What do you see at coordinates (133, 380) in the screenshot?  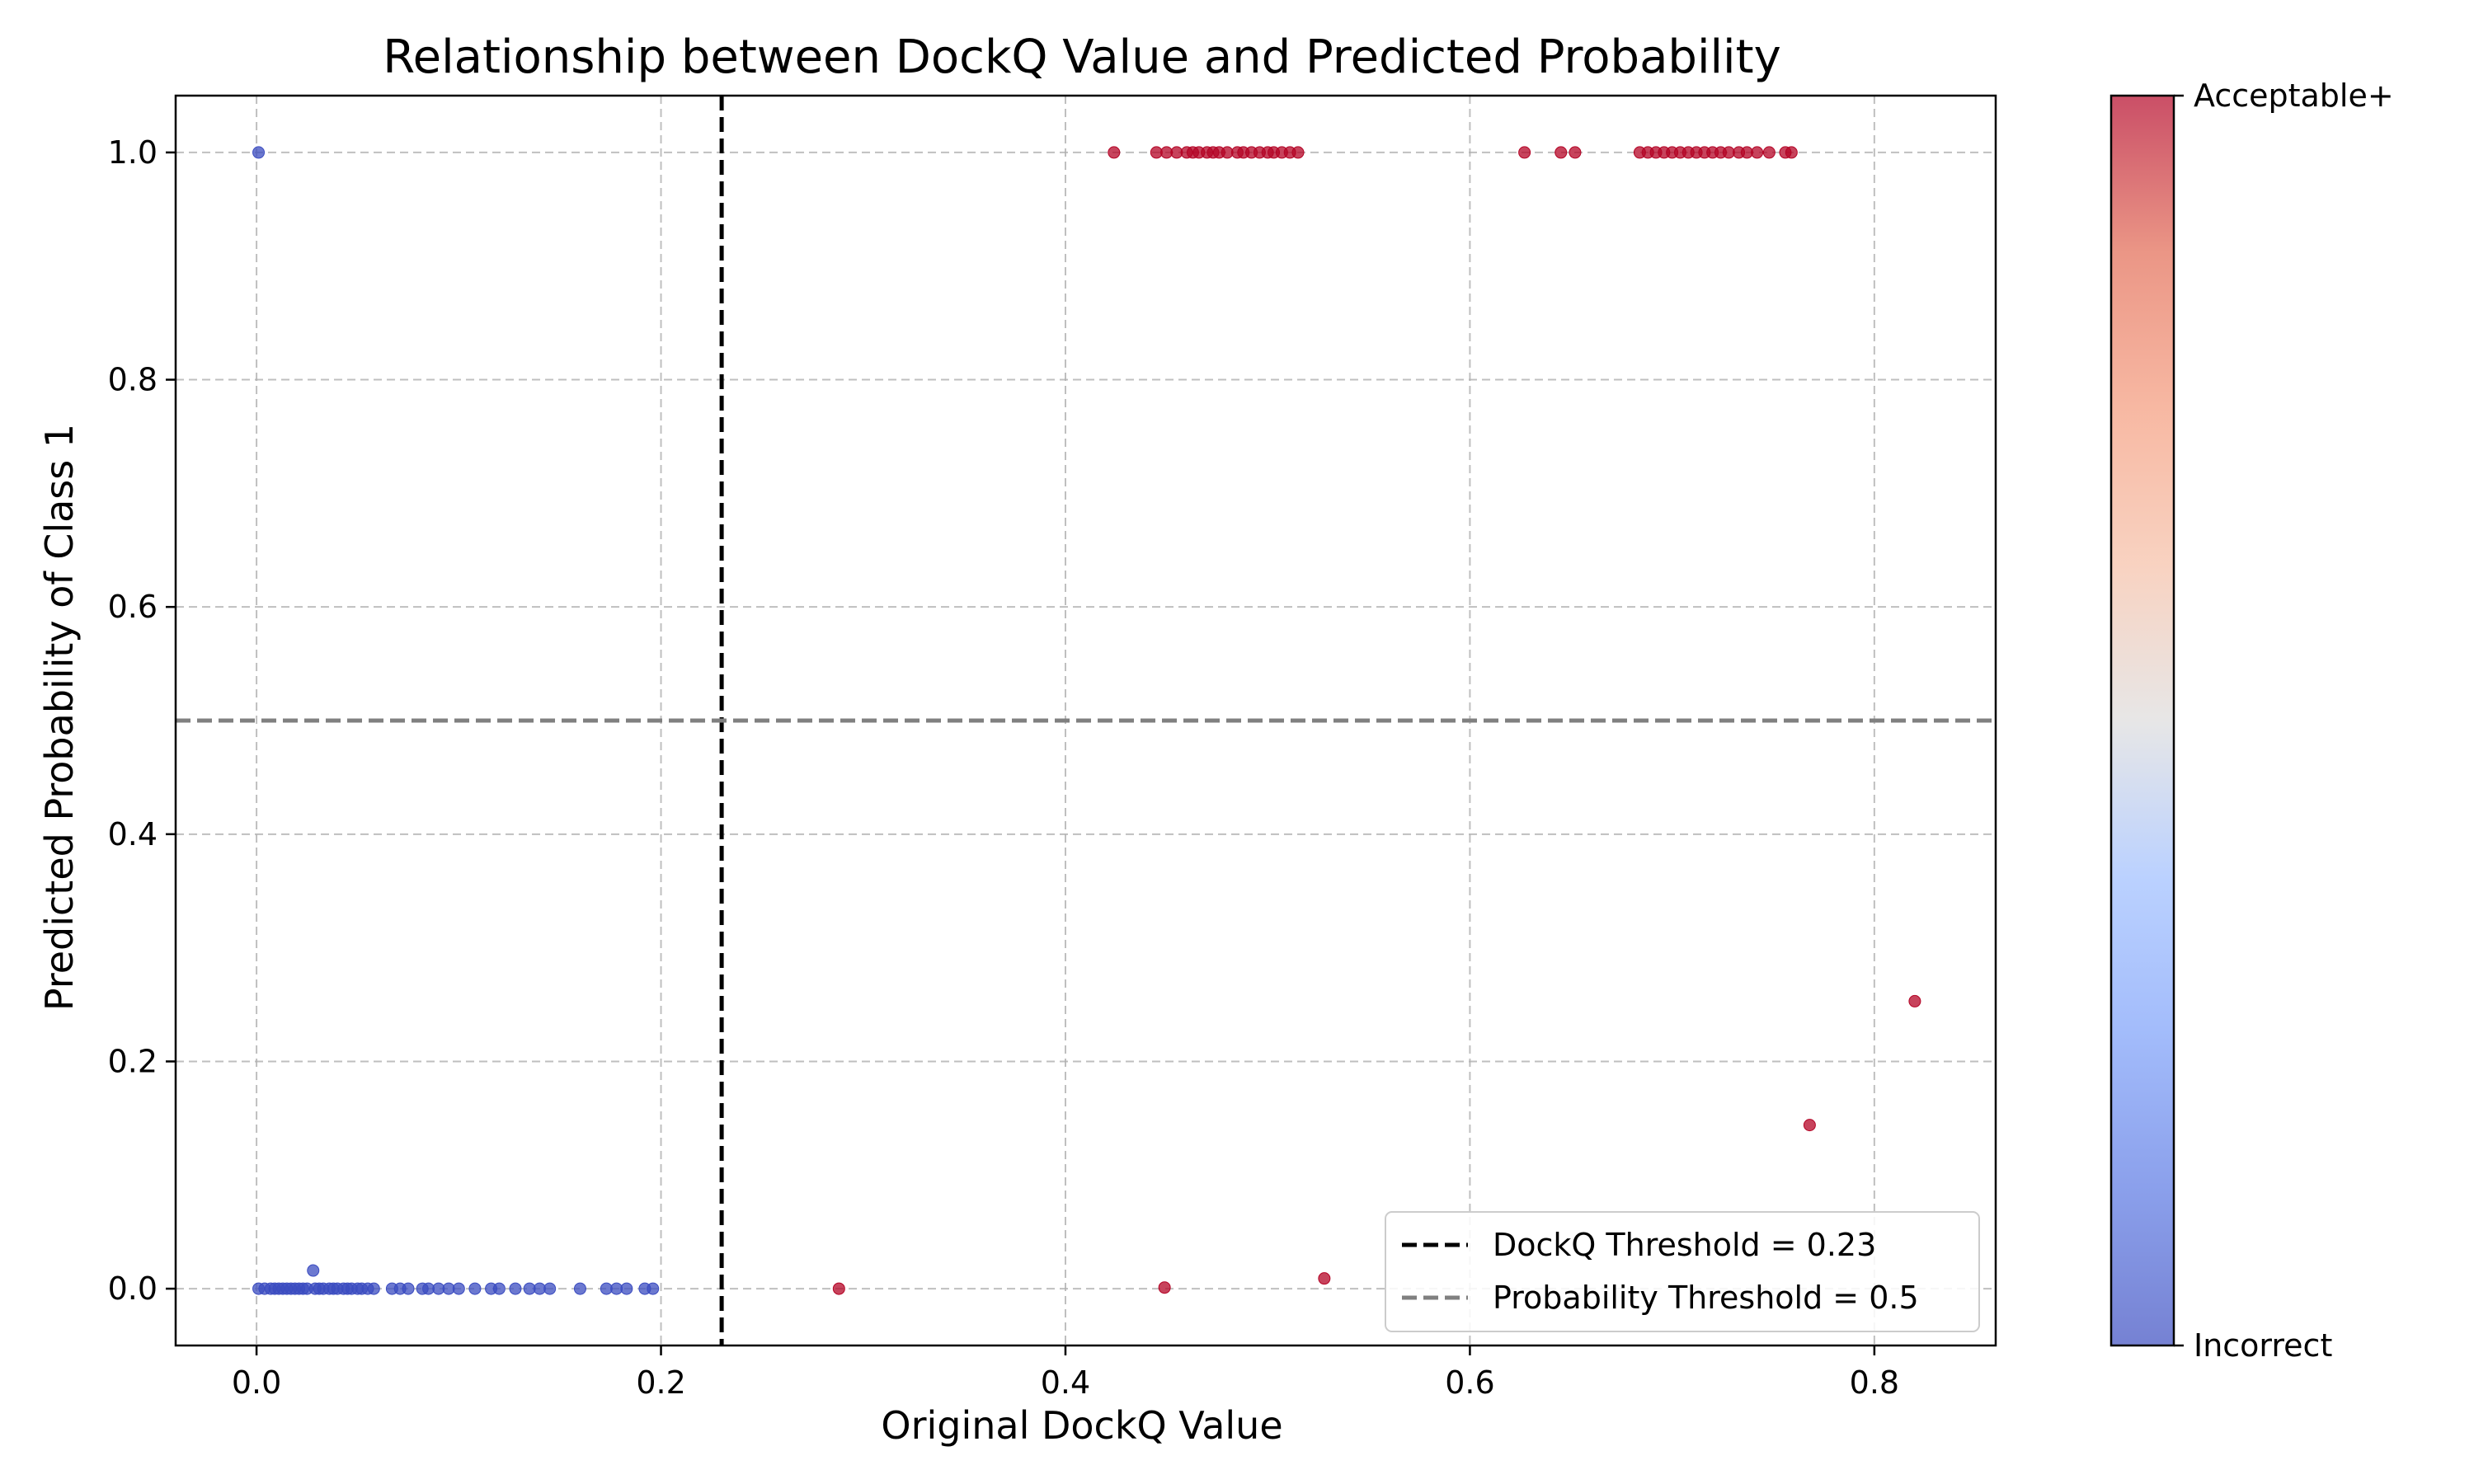 I see `y-tick-label: 0.8` at bounding box center [133, 380].